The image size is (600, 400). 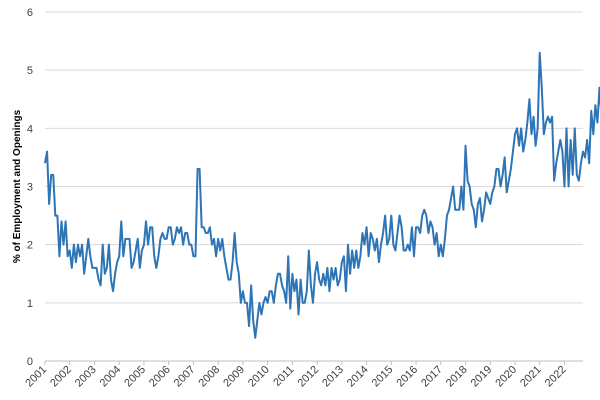 I want to click on x-tick-label: 2017, so click(x=432, y=377).